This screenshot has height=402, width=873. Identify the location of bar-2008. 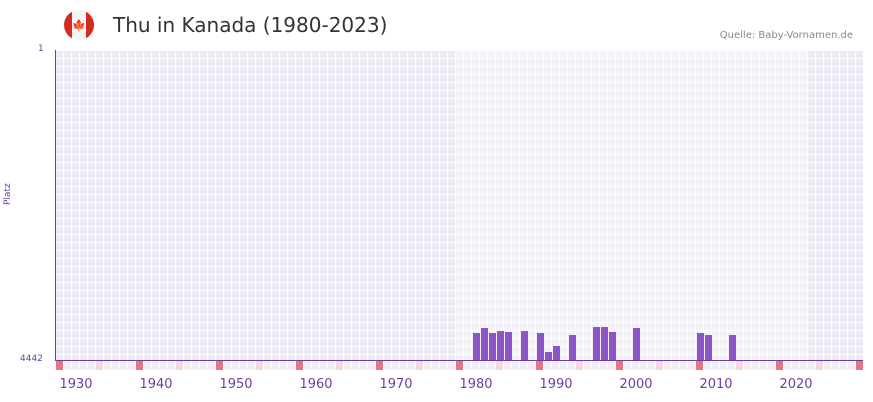
(700, 346).